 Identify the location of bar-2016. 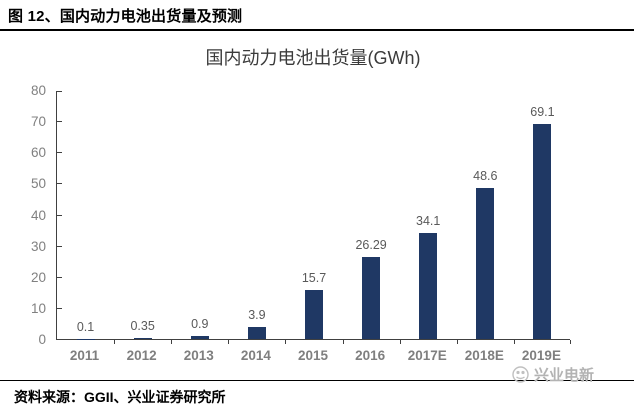
(371, 298).